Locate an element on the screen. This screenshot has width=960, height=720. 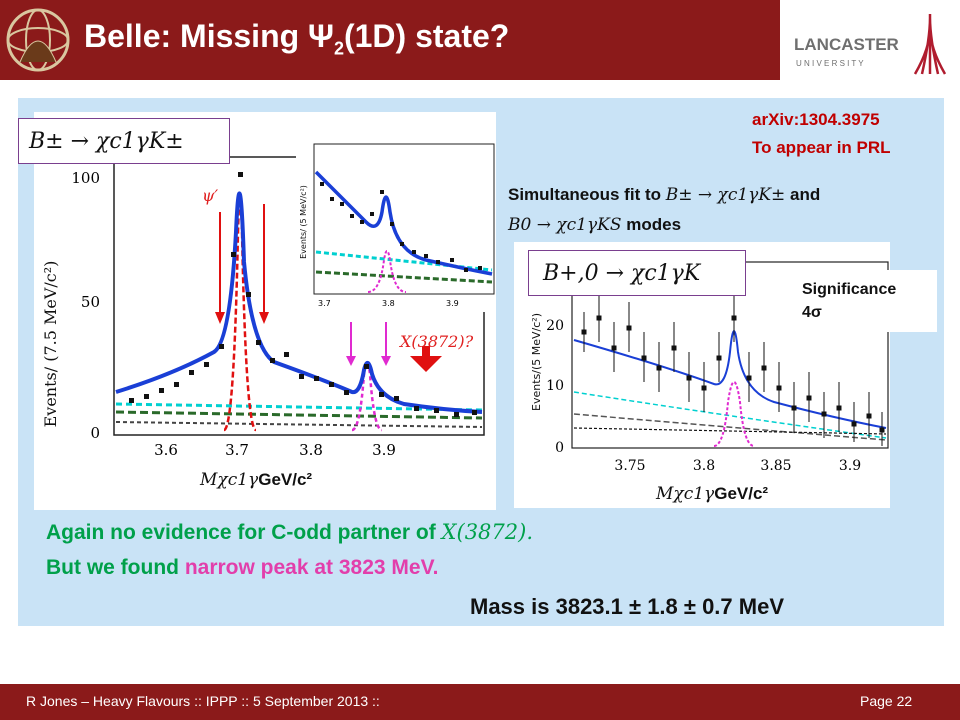
right-y-axis-label: Events/(5 MeV/c²) is located at coordinates (536, 362).